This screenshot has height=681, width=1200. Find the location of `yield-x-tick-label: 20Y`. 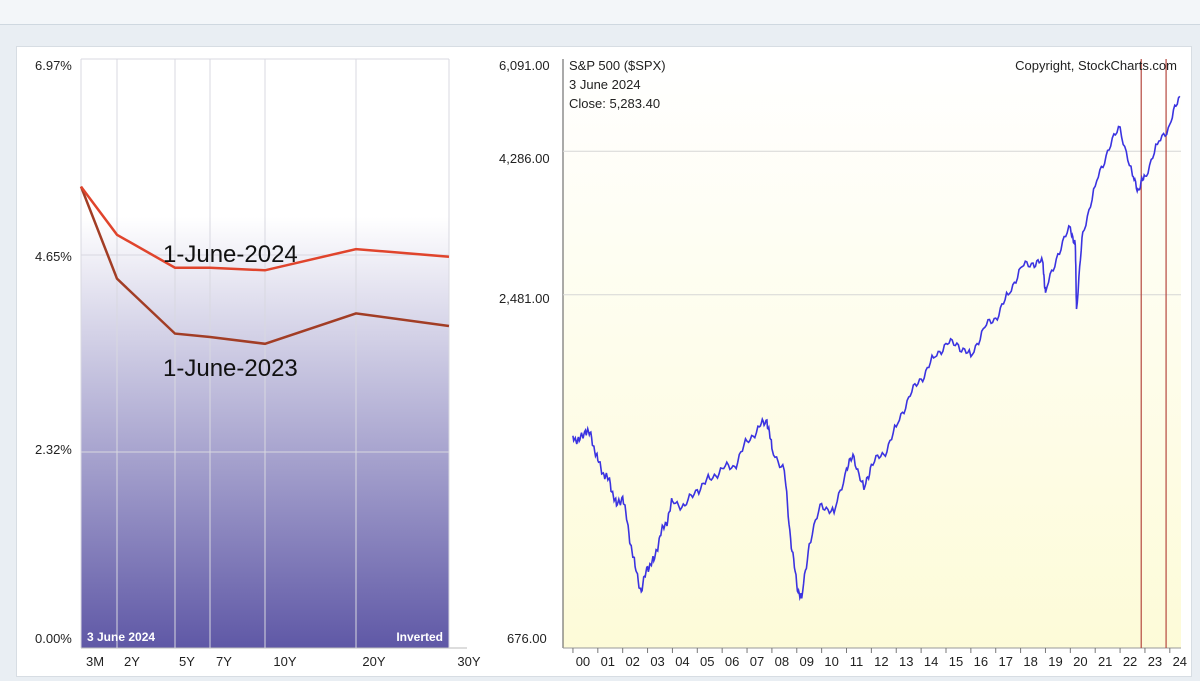

yield-x-tick-label: 20Y is located at coordinates (373, 661).